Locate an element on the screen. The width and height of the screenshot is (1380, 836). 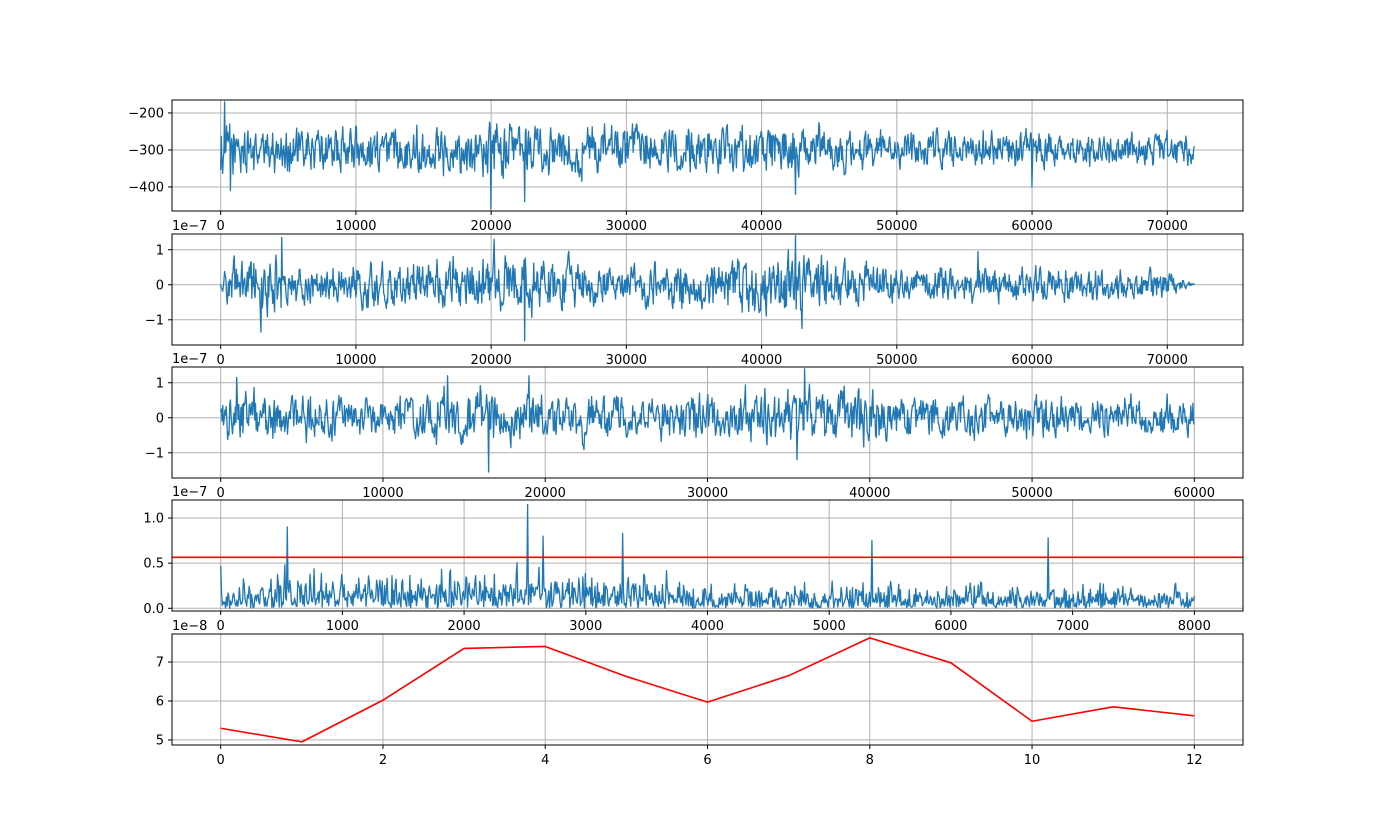
x-tick-label: 2000 is located at coordinates (464, 626).